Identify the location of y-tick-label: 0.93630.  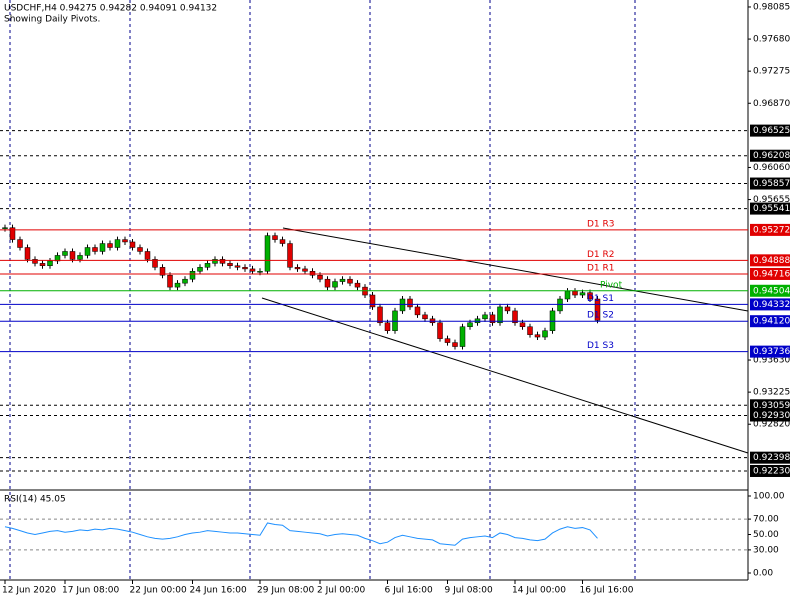
(771, 361).